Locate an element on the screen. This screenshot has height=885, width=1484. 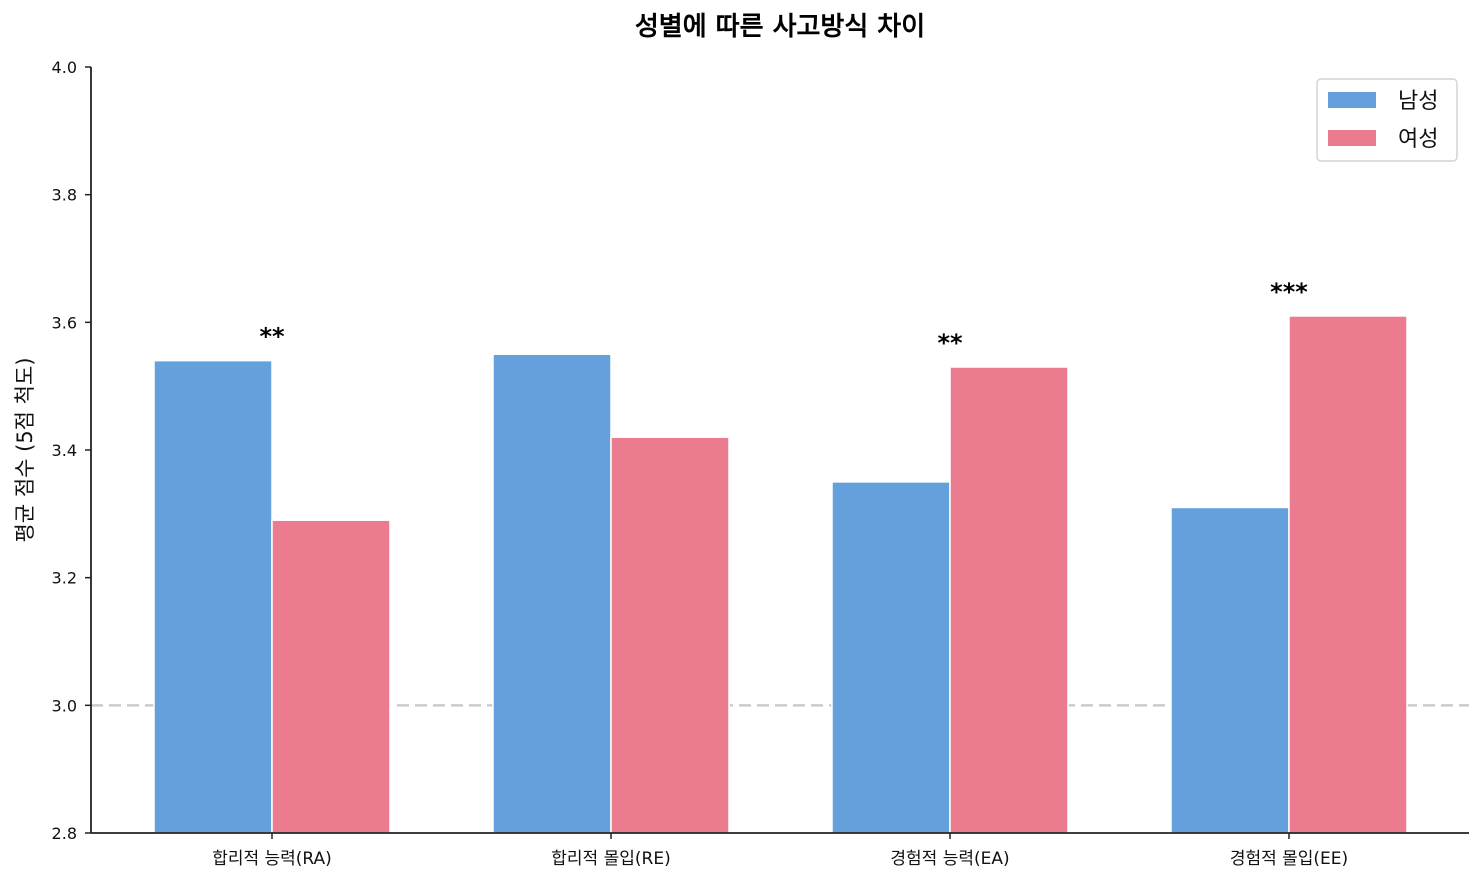
x-tick-label: 경험적 몰입(EE) is located at coordinates (1289, 859).